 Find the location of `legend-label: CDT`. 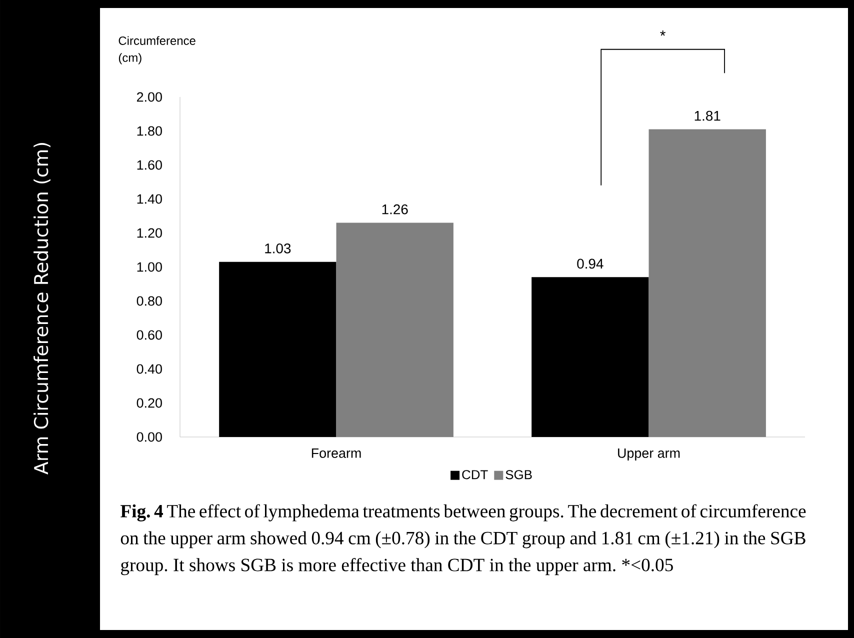

legend-label: CDT is located at coordinates (475, 475).